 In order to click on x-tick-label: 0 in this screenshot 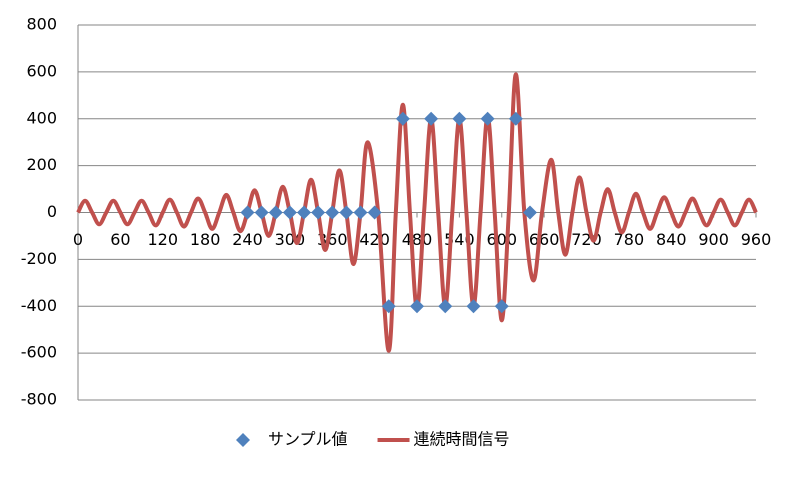, I will do `click(78, 239)`.